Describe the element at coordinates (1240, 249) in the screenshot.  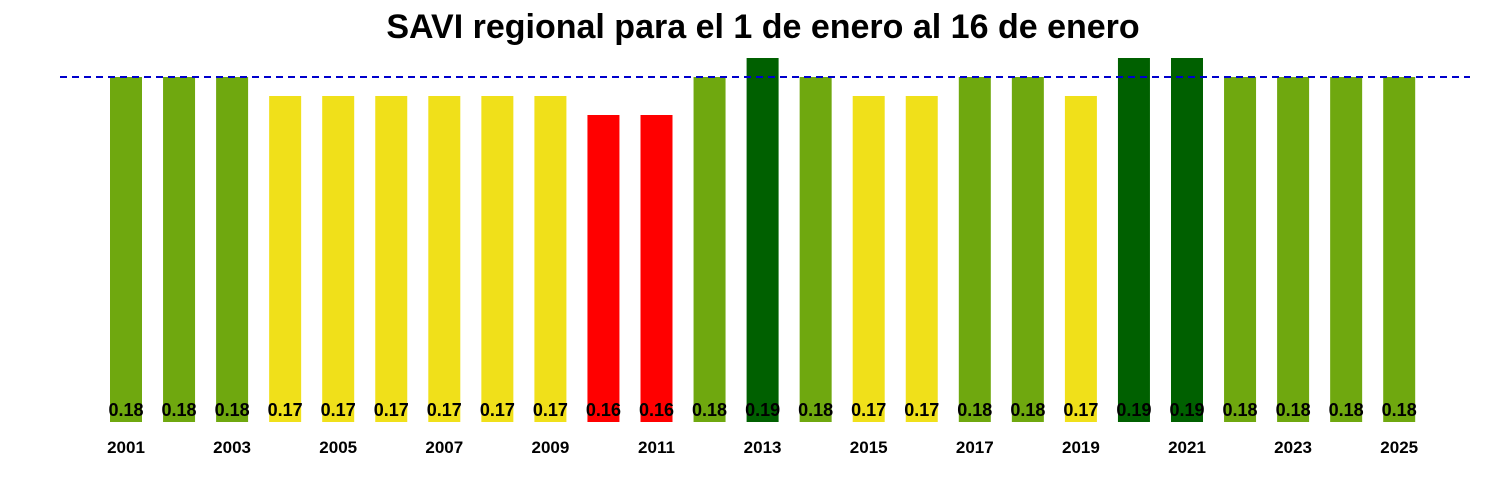
I see `bar-2022` at that location.